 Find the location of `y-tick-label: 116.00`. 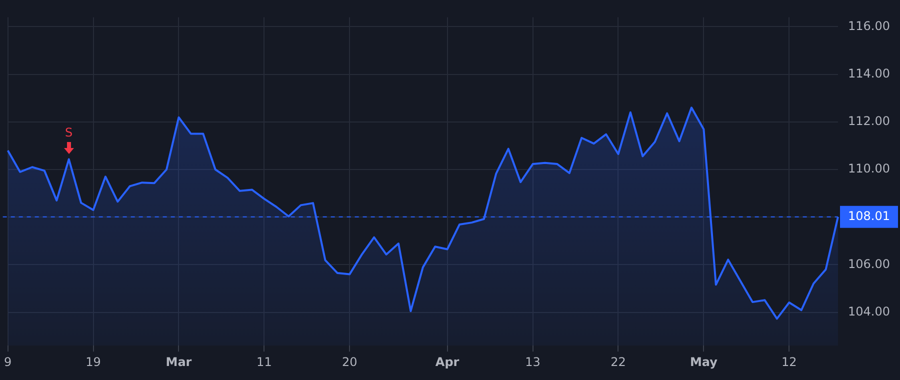

y-tick-label: 116.00 is located at coordinates (869, 25).